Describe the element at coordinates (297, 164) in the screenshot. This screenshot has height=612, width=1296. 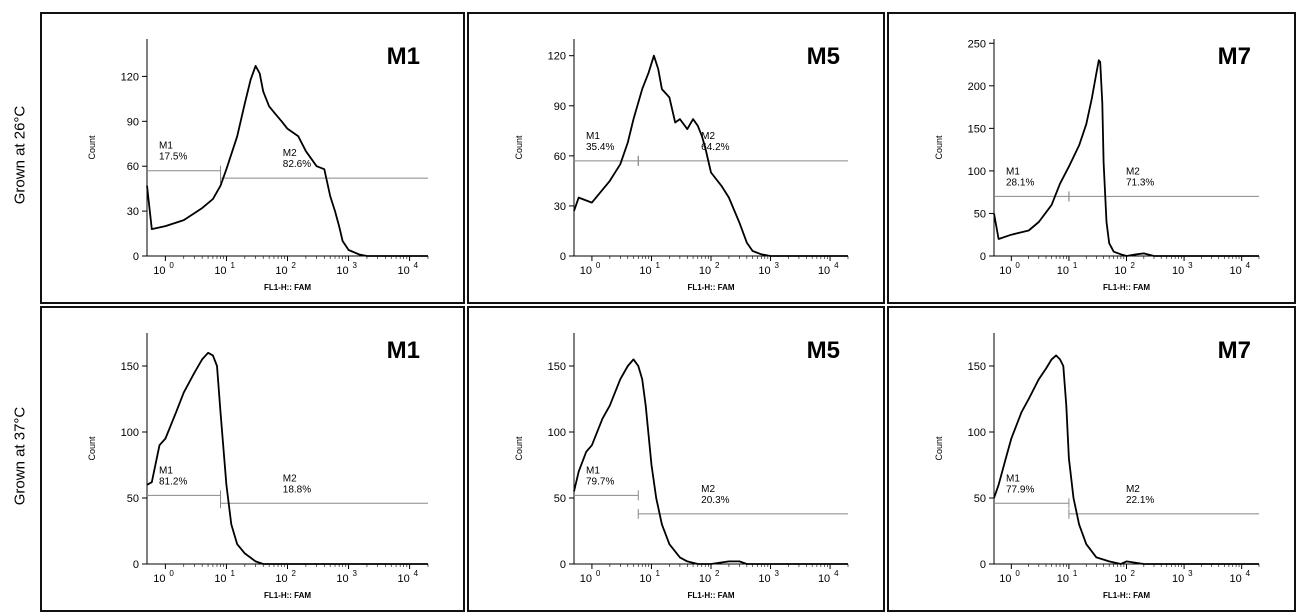
I see `gate-percent: 82.6%` at that location.